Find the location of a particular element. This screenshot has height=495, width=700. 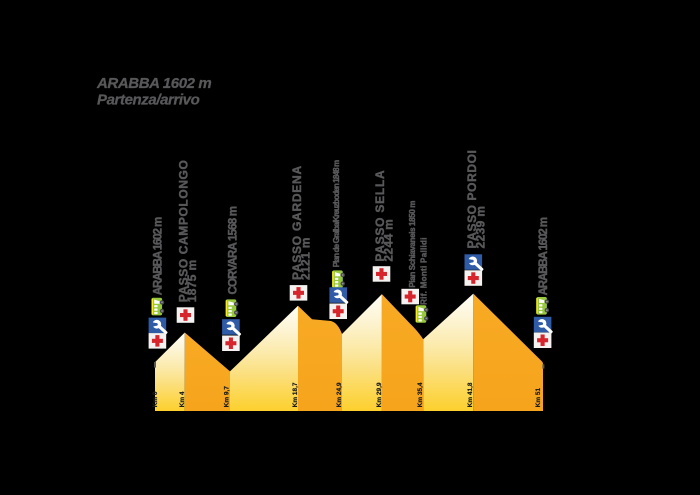

svg-text: Km 9,7 is located at coordinates (226, 397).